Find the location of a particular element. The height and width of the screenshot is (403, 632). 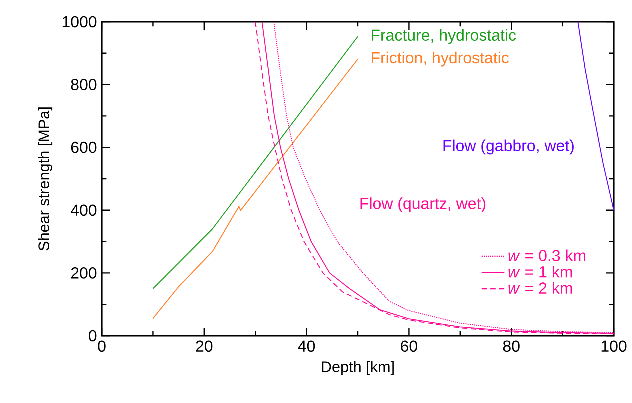

y-tick-label: 200 is located at coordinates (84, 273).